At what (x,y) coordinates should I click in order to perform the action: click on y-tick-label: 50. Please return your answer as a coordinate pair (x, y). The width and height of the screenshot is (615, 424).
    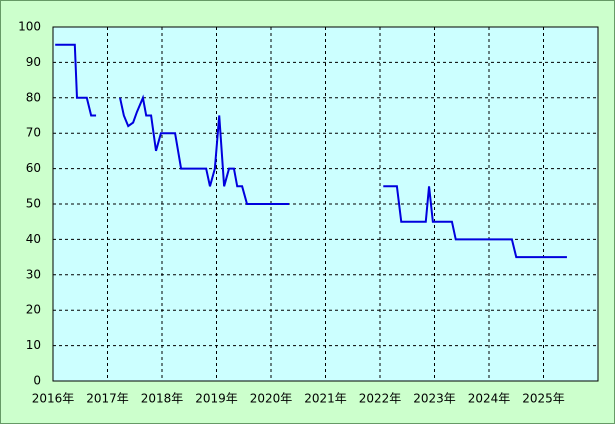
    Looking at the image, I should click on (33, 204).